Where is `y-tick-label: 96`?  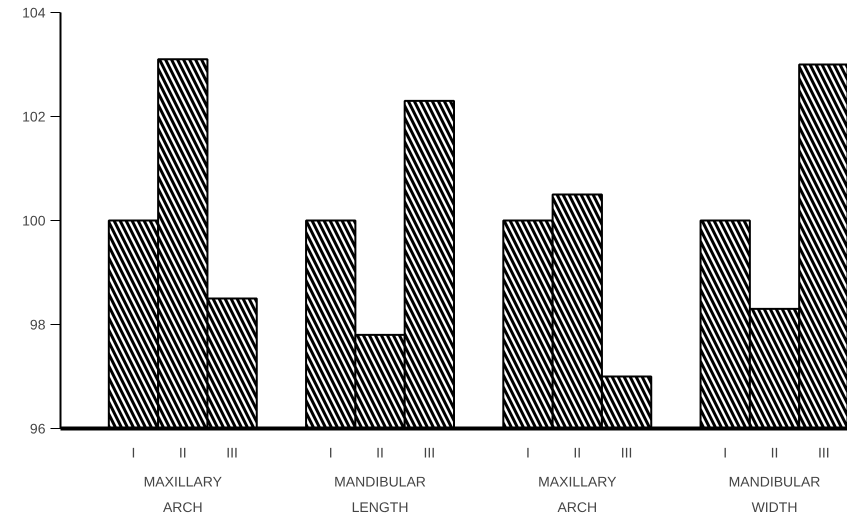 y-tick-label: 96 is located at coordinates (38, 428).